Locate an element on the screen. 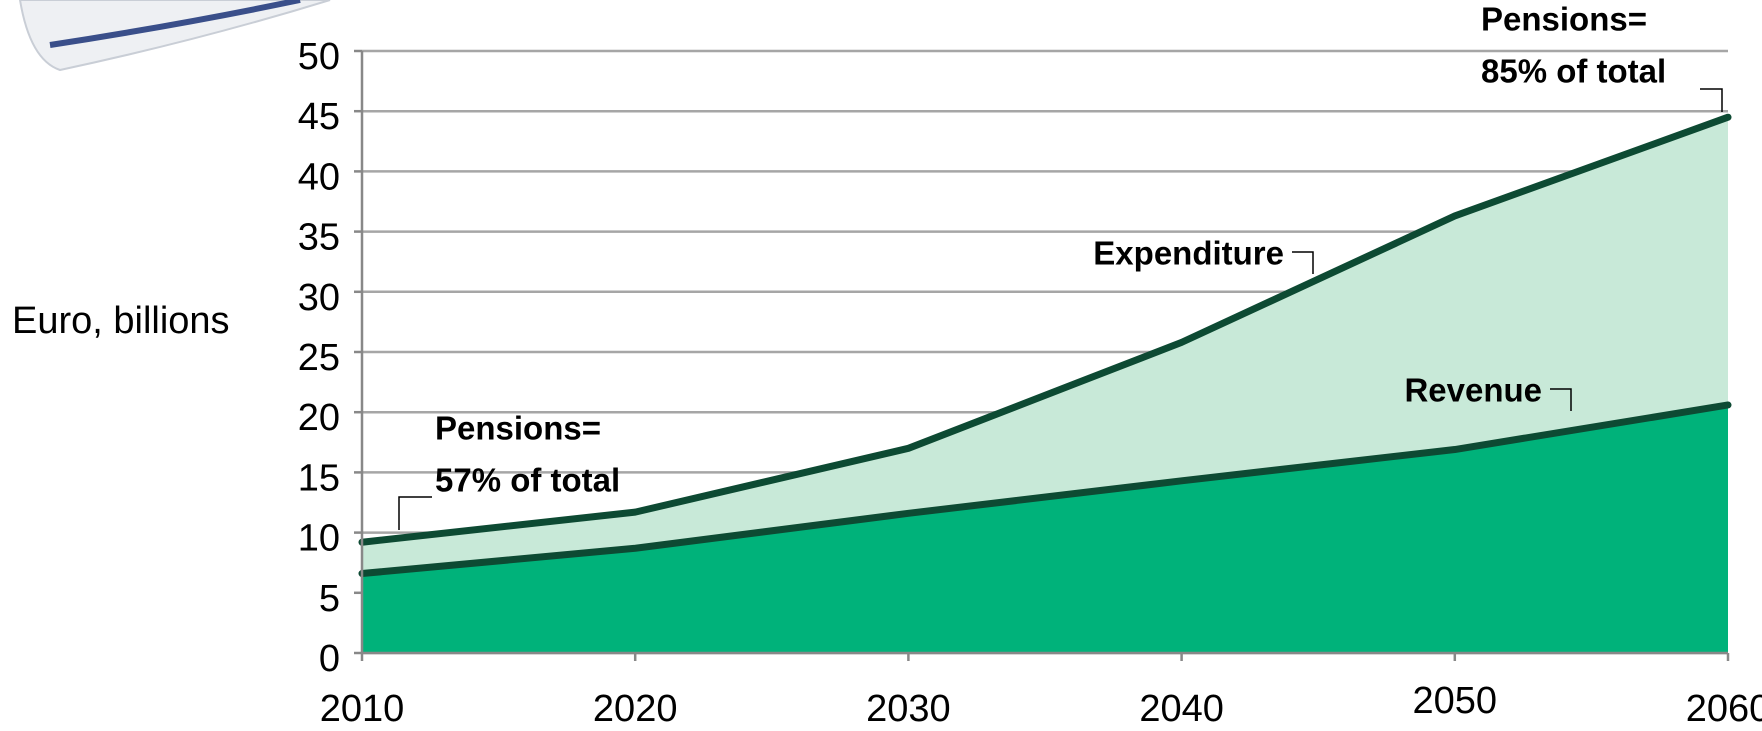 The image size is (1762, 731). y-tick-label: 5 is located at coordinates (329, 599).